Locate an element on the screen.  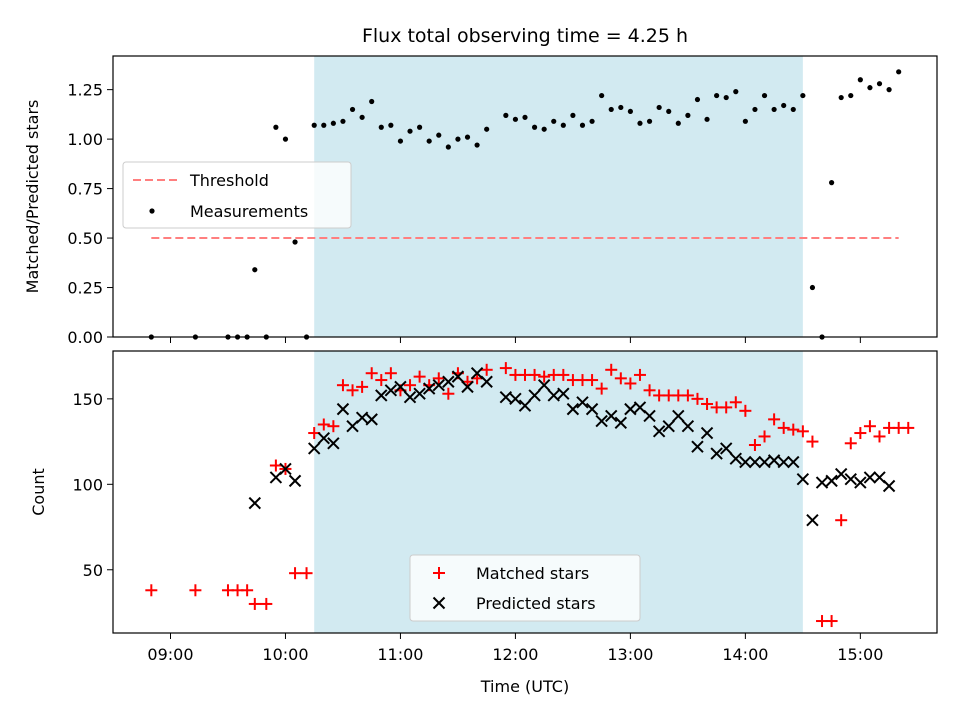
top-ytick-label: 1.00 is located at coordinates (85, 139).